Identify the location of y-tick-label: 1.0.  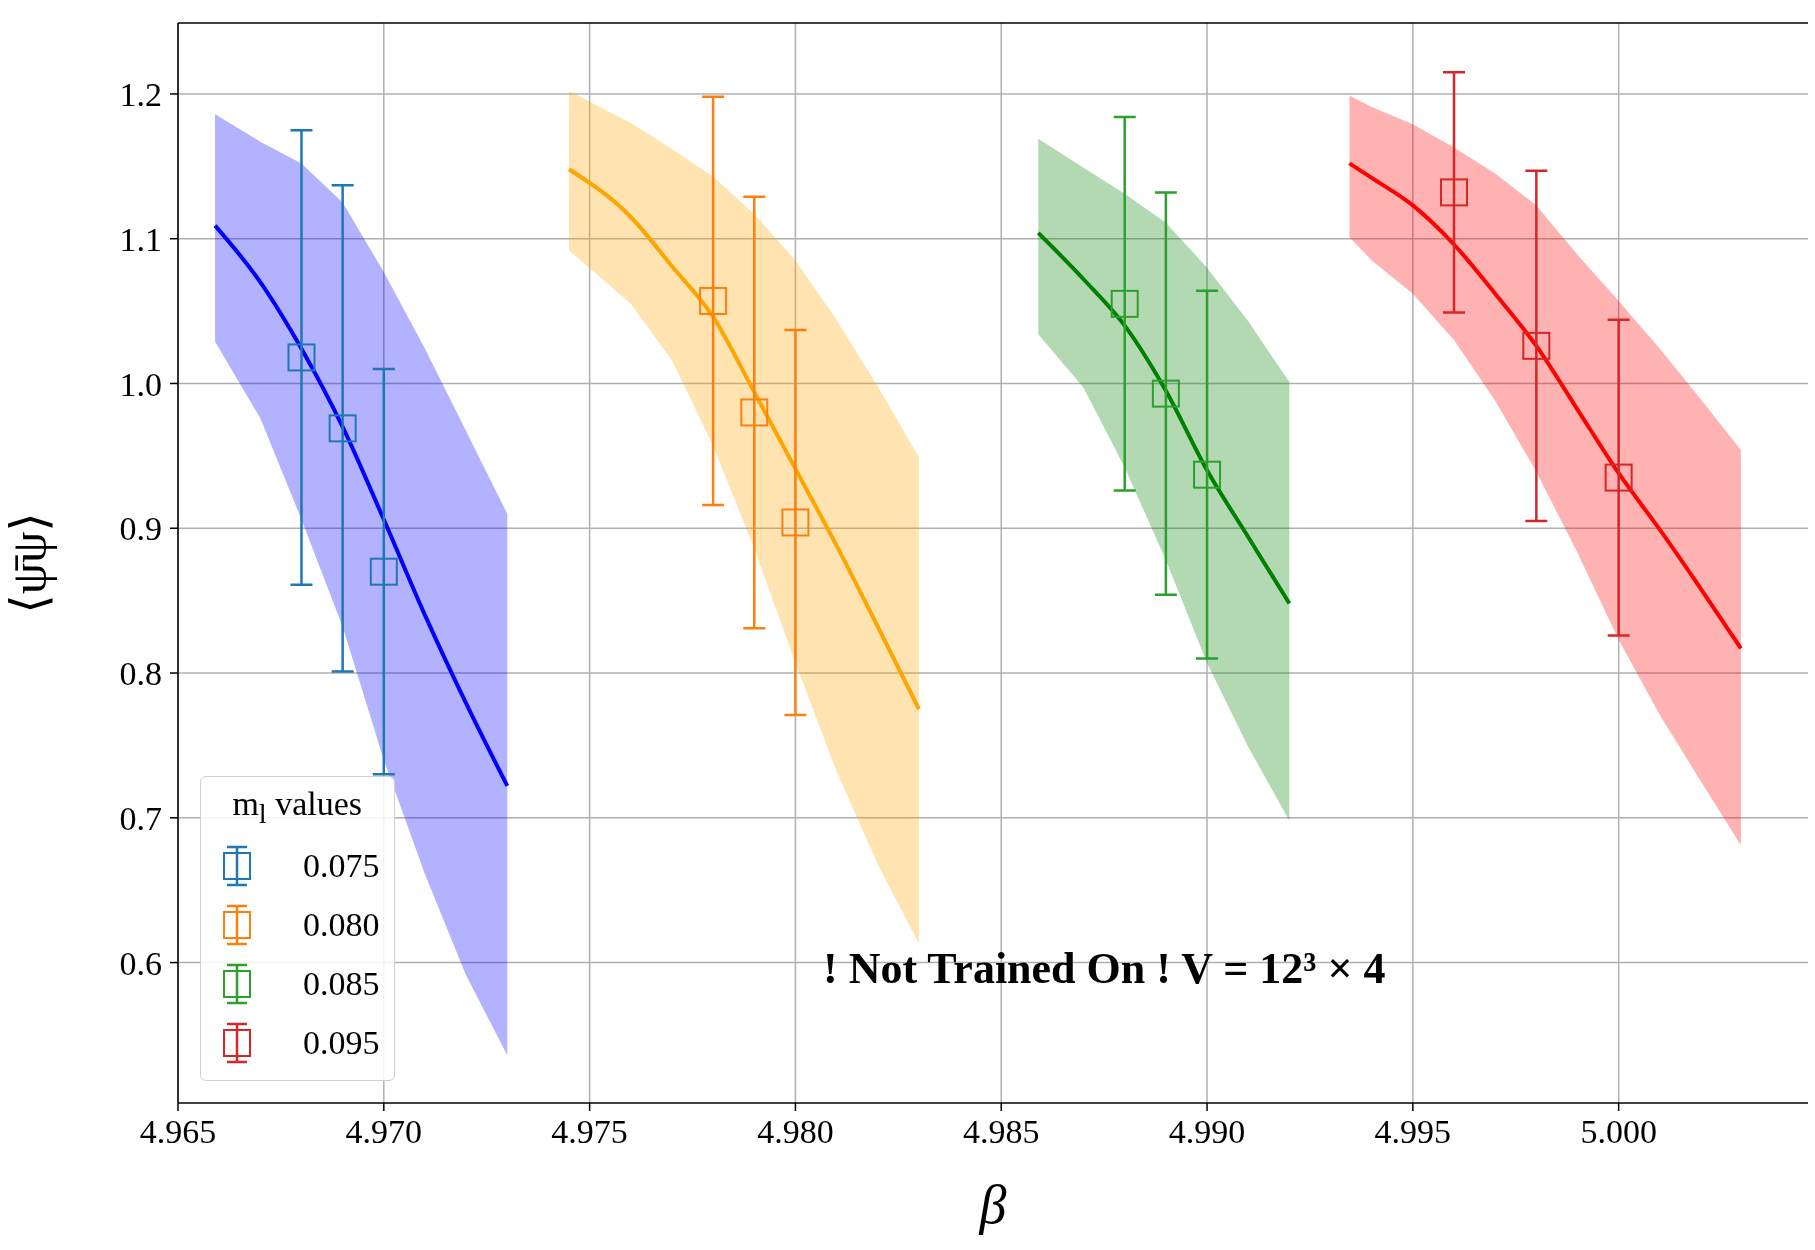
(140, 384).